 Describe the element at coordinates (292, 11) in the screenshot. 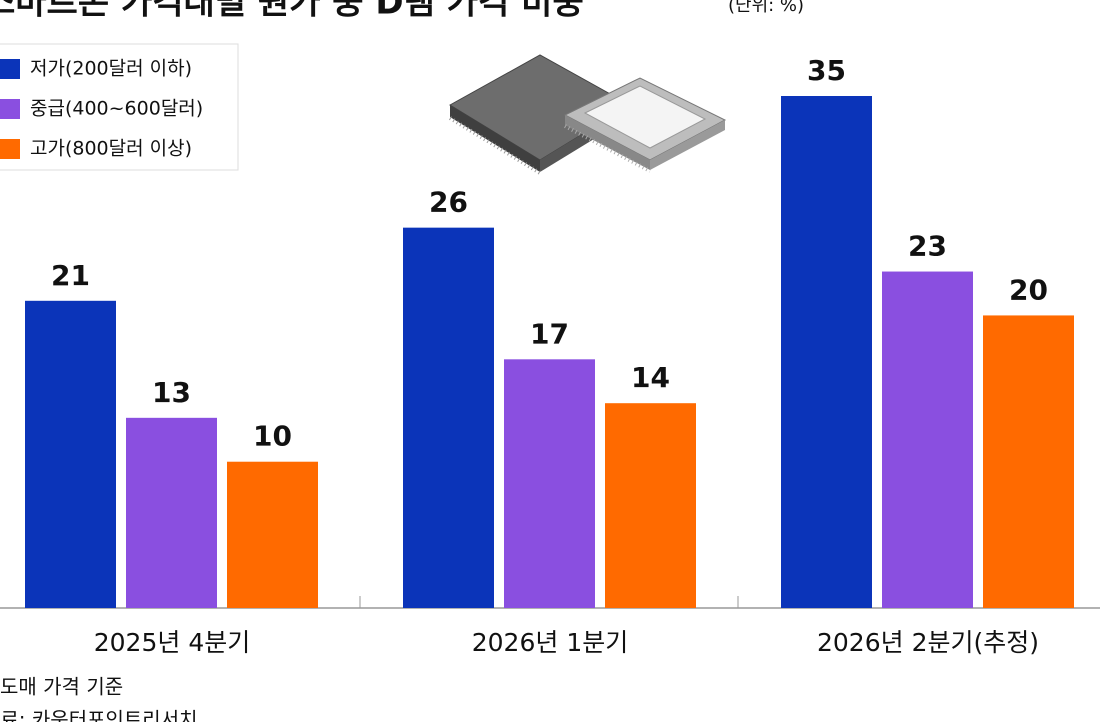

I see `chart-title: 스마트폰 가격대별 원가 중 D램 가격 비중` at that location.